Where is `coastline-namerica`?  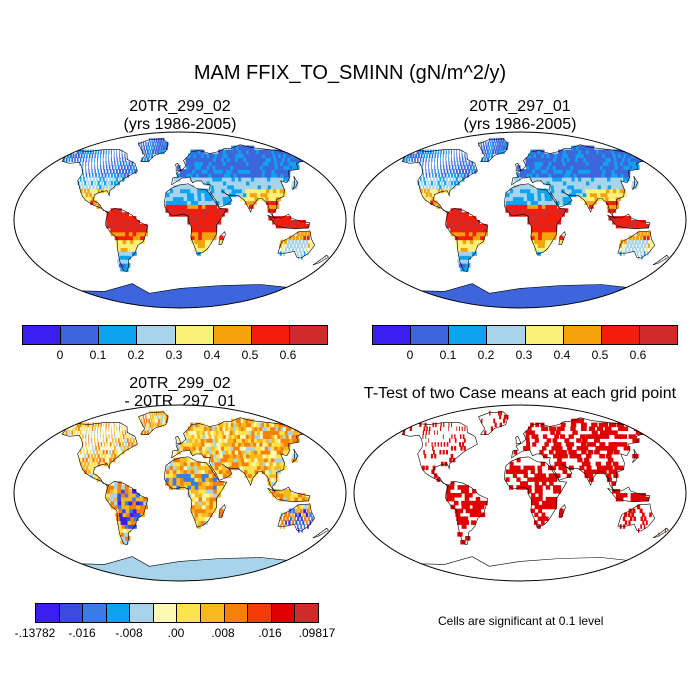
coastline-namerica is located at coordinates (99, 181).